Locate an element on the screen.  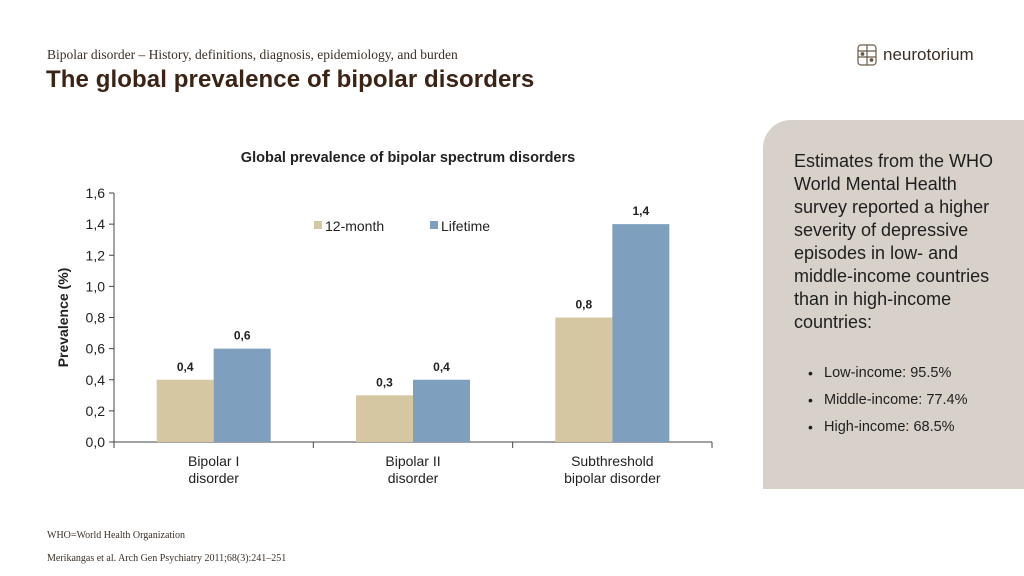
data-label: 0,6 is located at coordinates (242, 336).